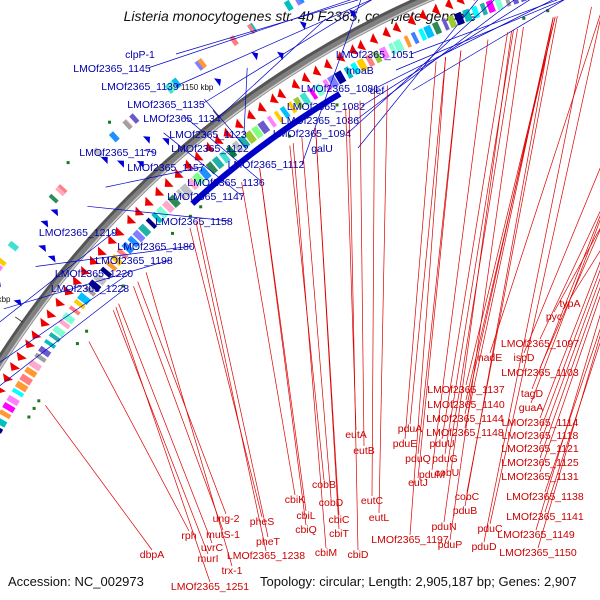  I want to click on reverse-gene-label: pheS, so click(262, 522).